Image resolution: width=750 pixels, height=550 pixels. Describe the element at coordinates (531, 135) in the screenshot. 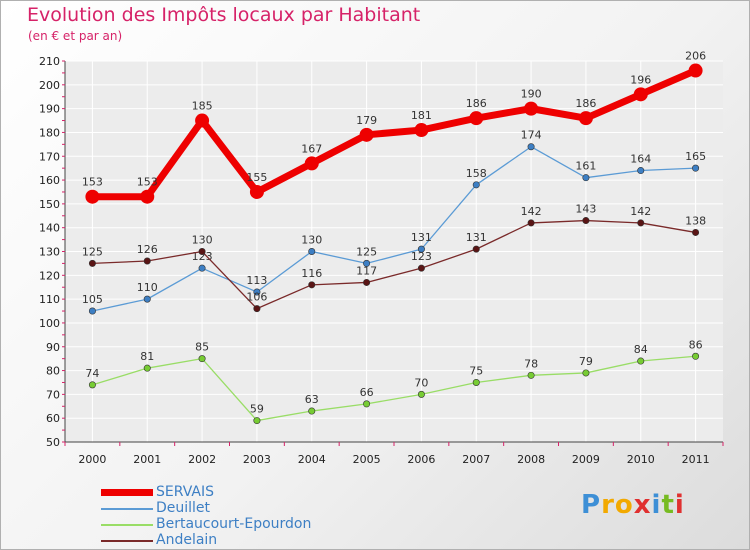

I see `data-label-deuillet: 174` at that location.